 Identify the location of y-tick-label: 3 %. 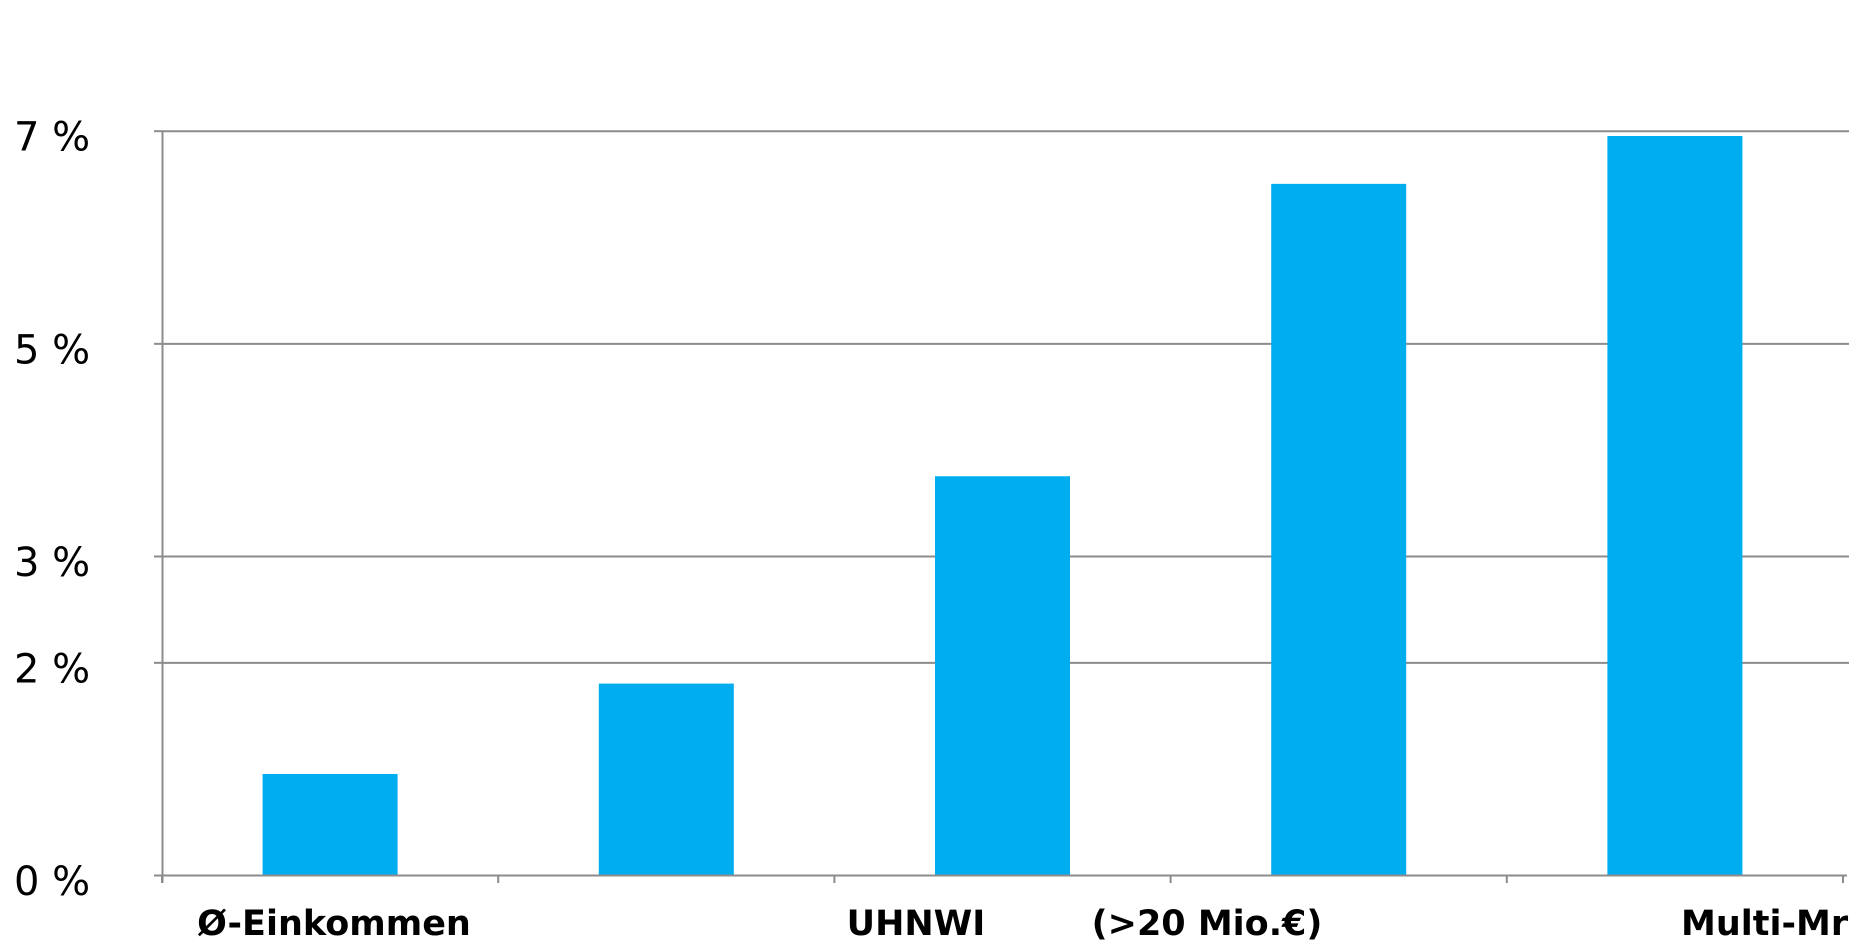
(52, 563).